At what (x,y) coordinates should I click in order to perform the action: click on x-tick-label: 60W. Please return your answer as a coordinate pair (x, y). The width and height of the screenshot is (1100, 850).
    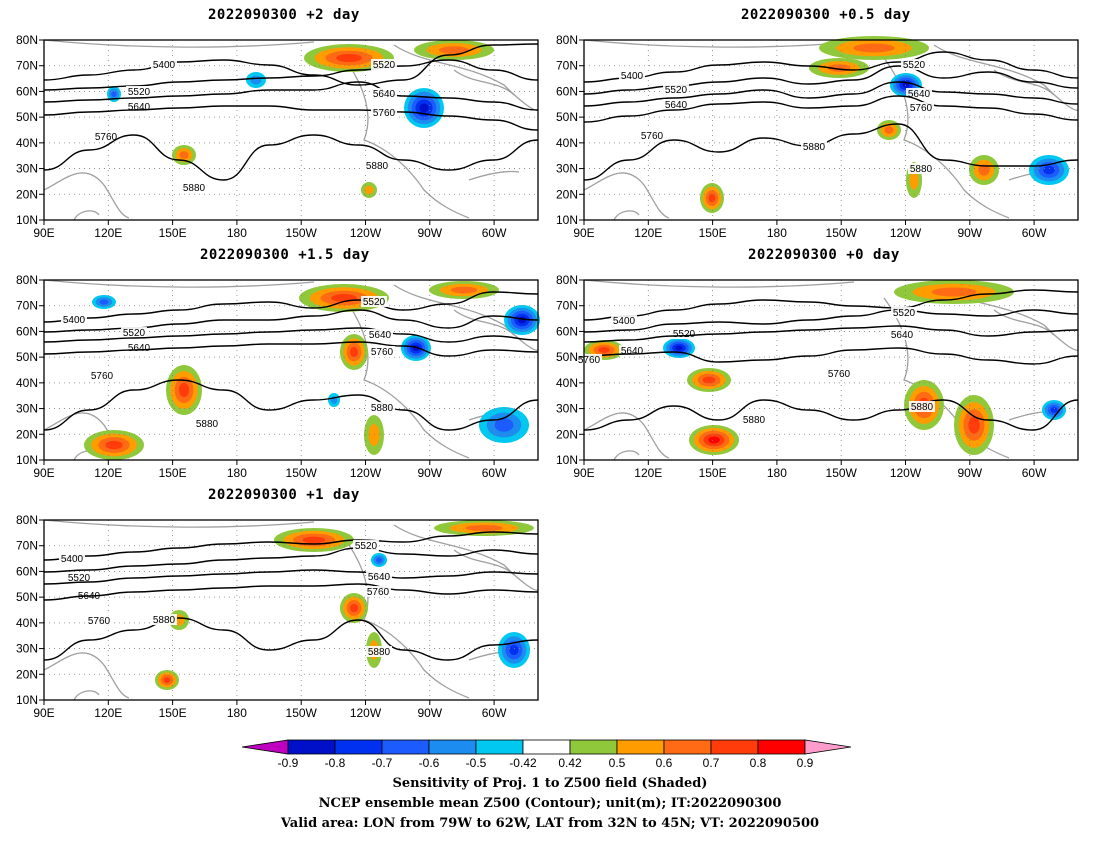
    Looking at the image, I should click on (494, 233).